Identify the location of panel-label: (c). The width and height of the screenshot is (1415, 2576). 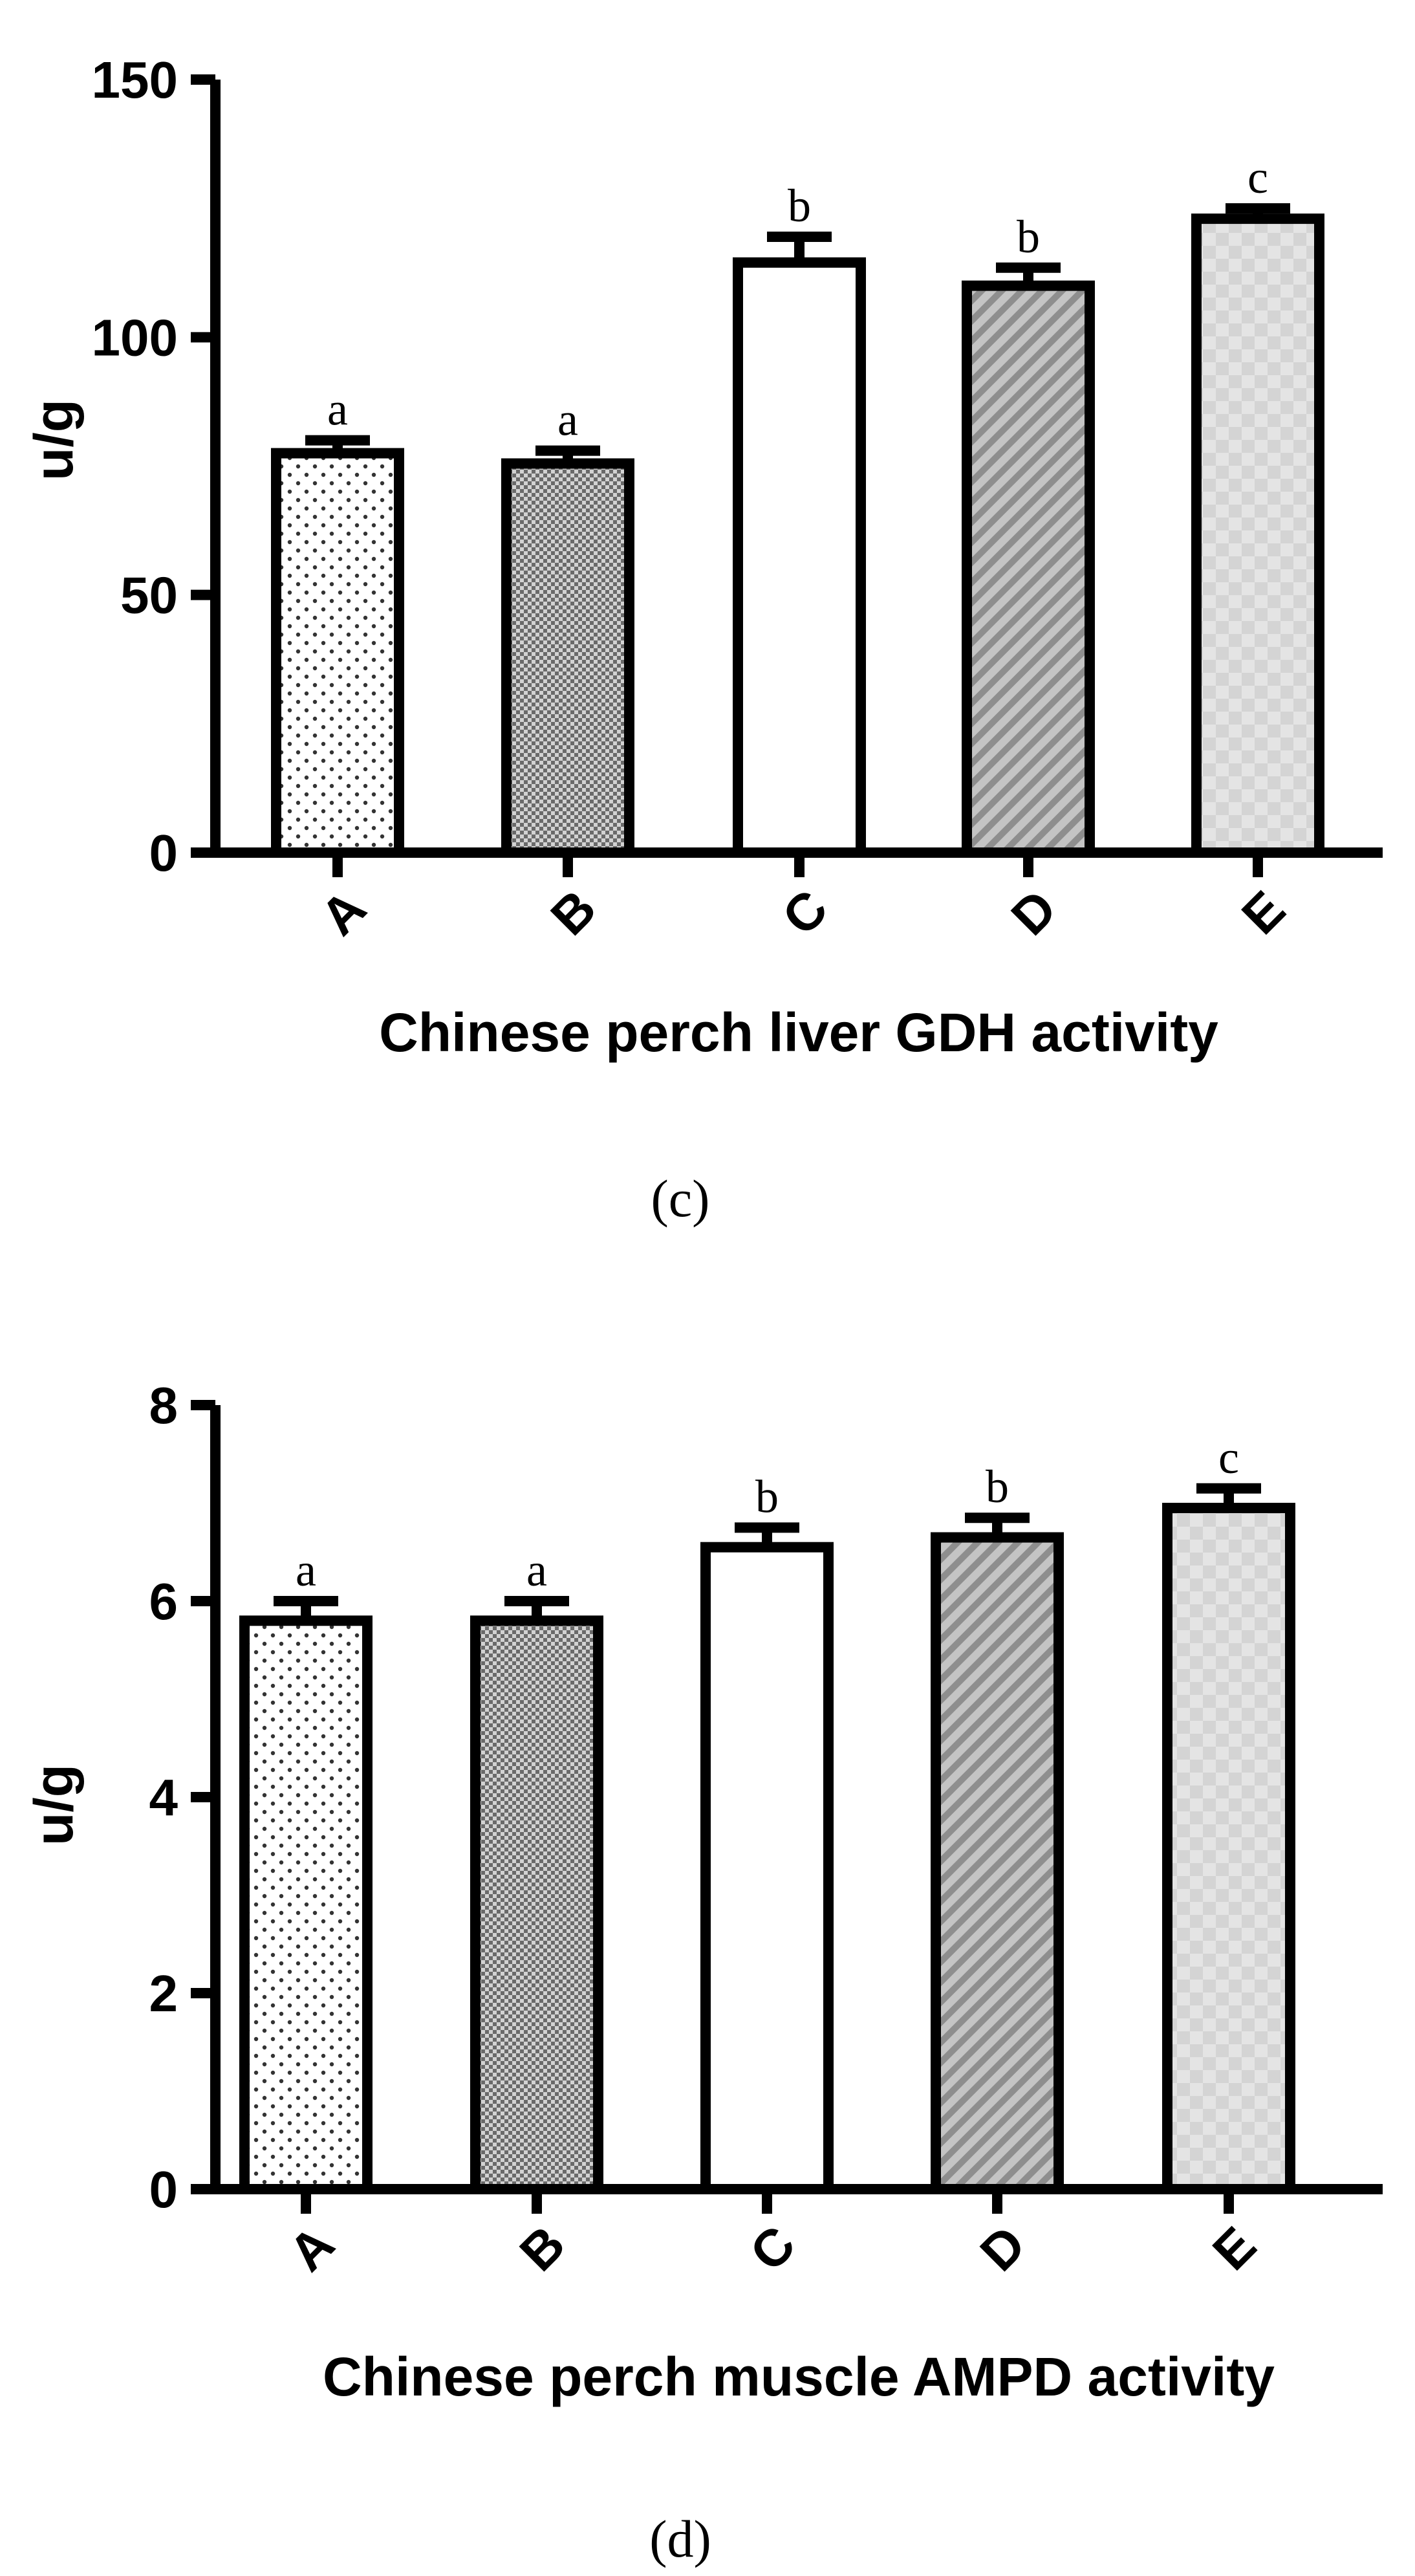
(680, 1198).